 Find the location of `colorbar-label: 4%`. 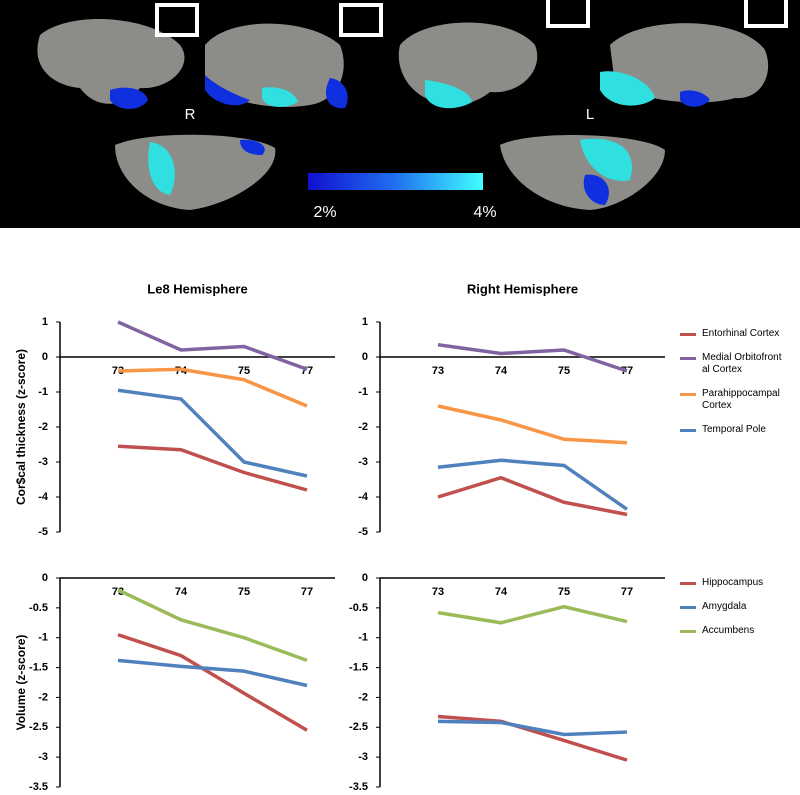

colorbar-label: 4% is located at coordinates (484, 212).